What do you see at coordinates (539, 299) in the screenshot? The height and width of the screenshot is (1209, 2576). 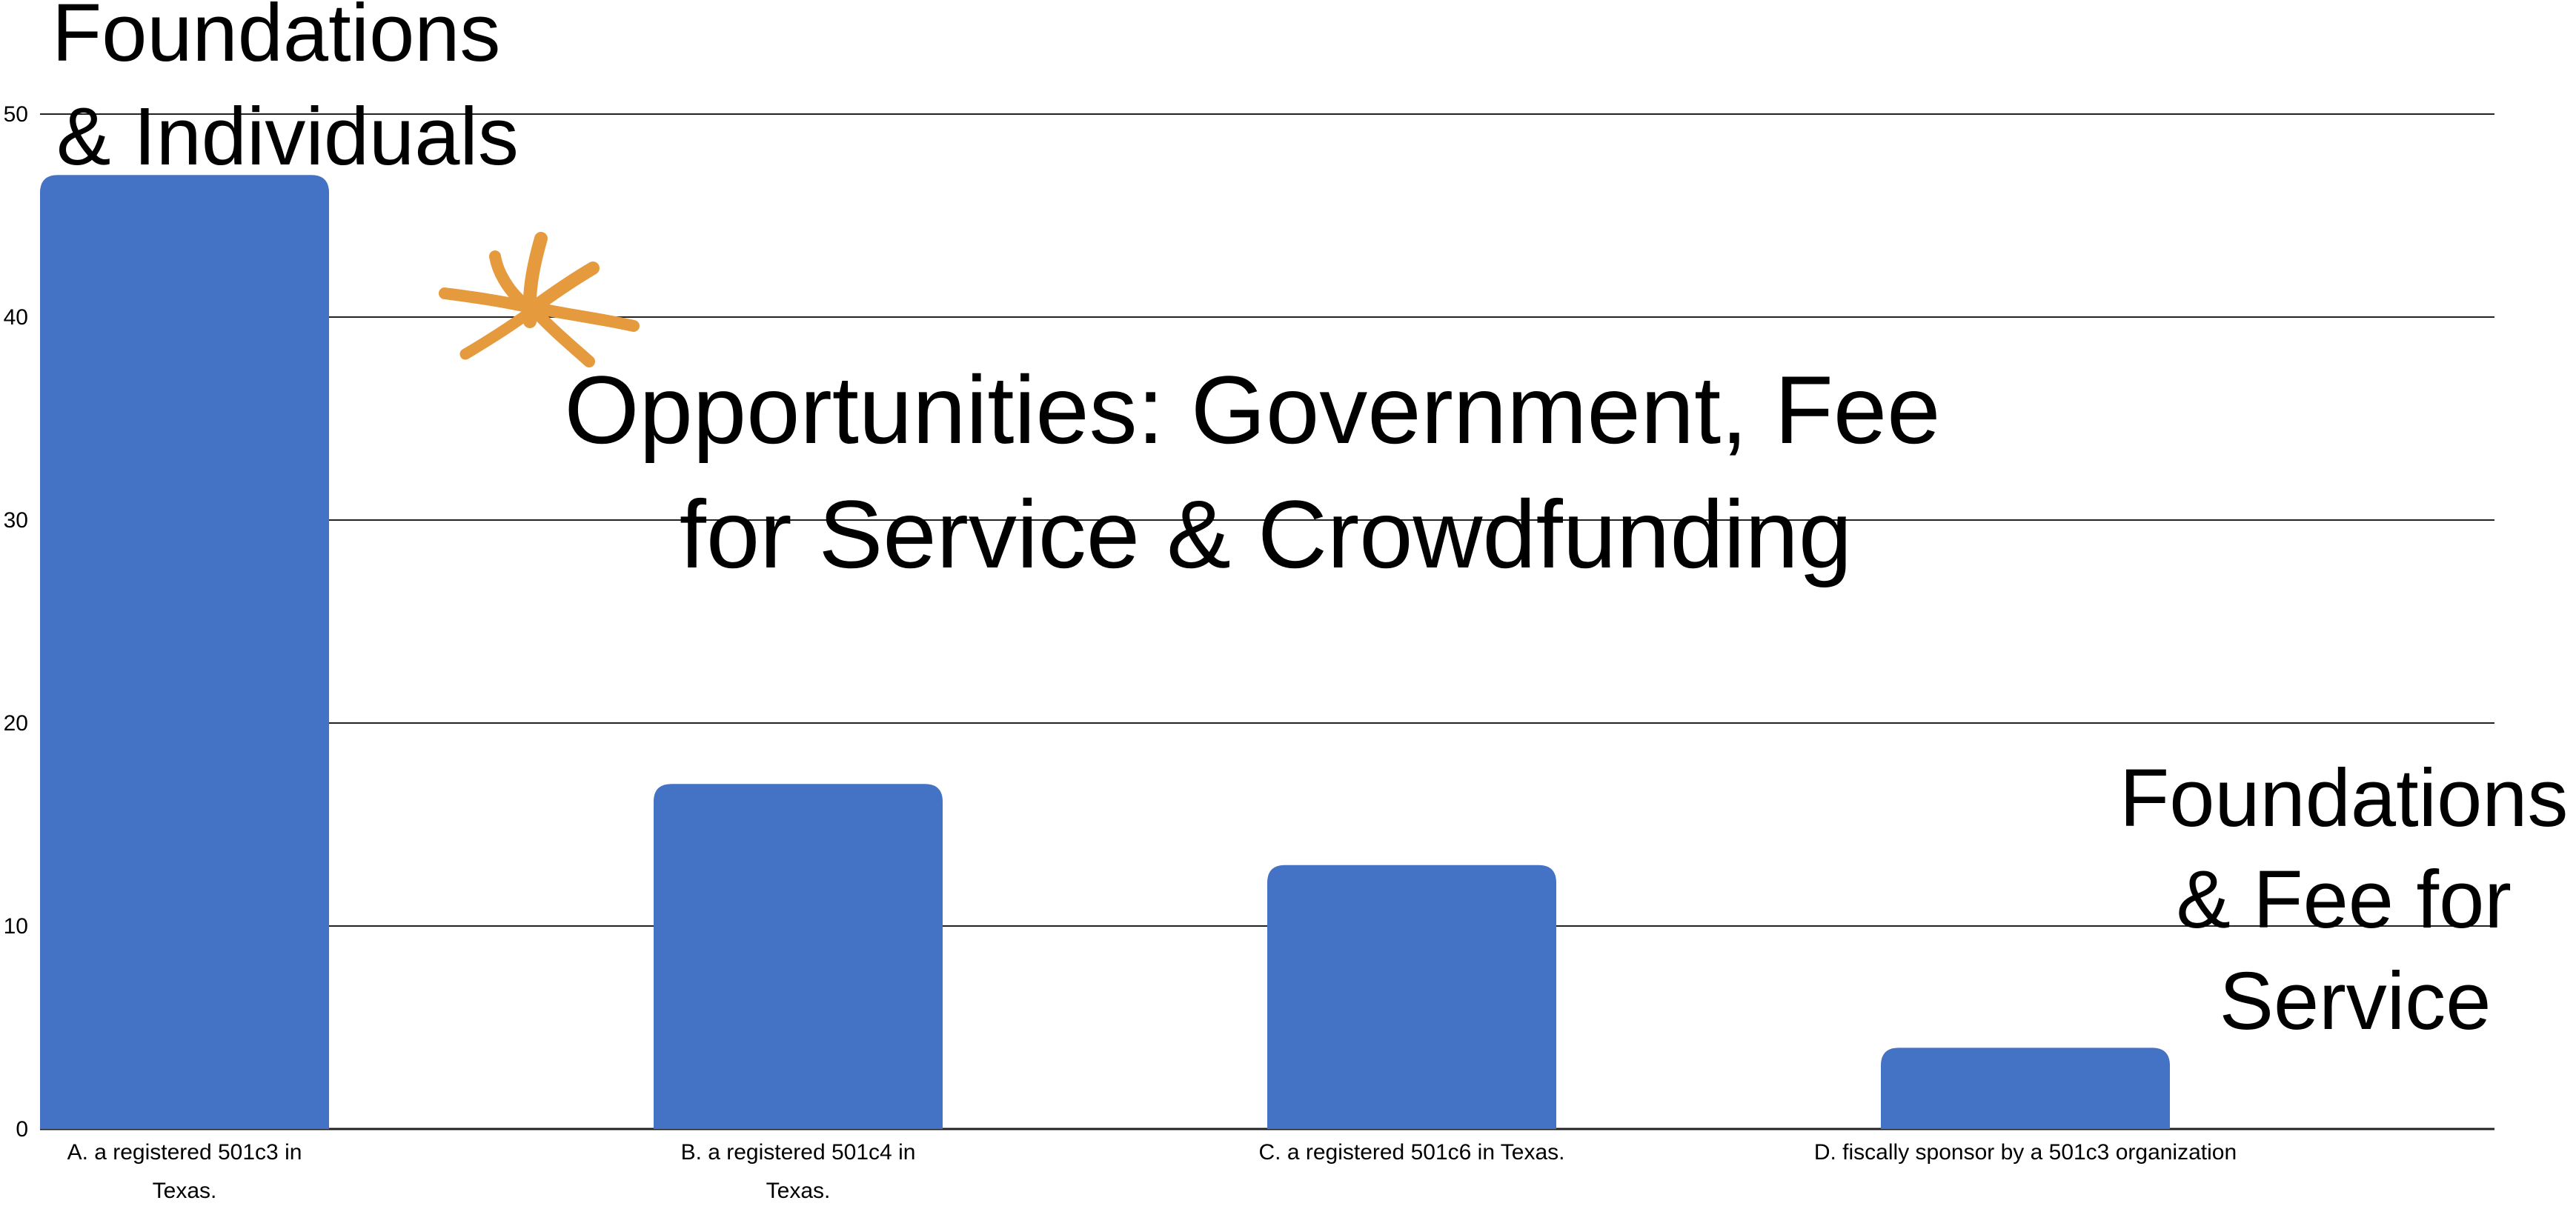 I see `asterisk-icon` at bounding box center [539, 299].